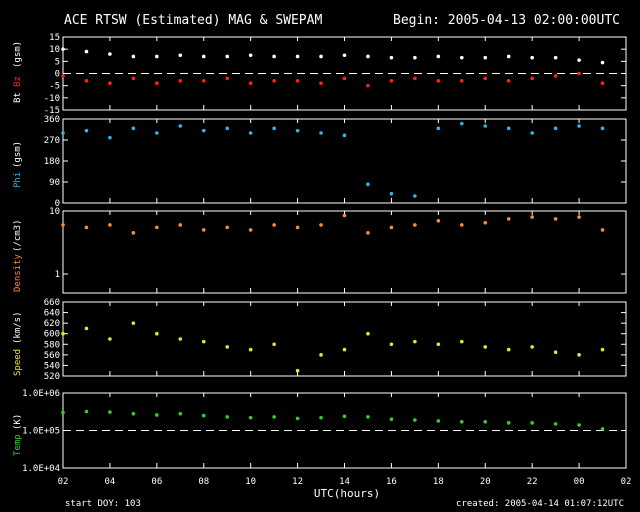 This screenshot has width=640, height=512. What do you see at coordinates (109, 482) in the screenshot?
I see `x-tick-label: 04` at bounding box center [109, 482].